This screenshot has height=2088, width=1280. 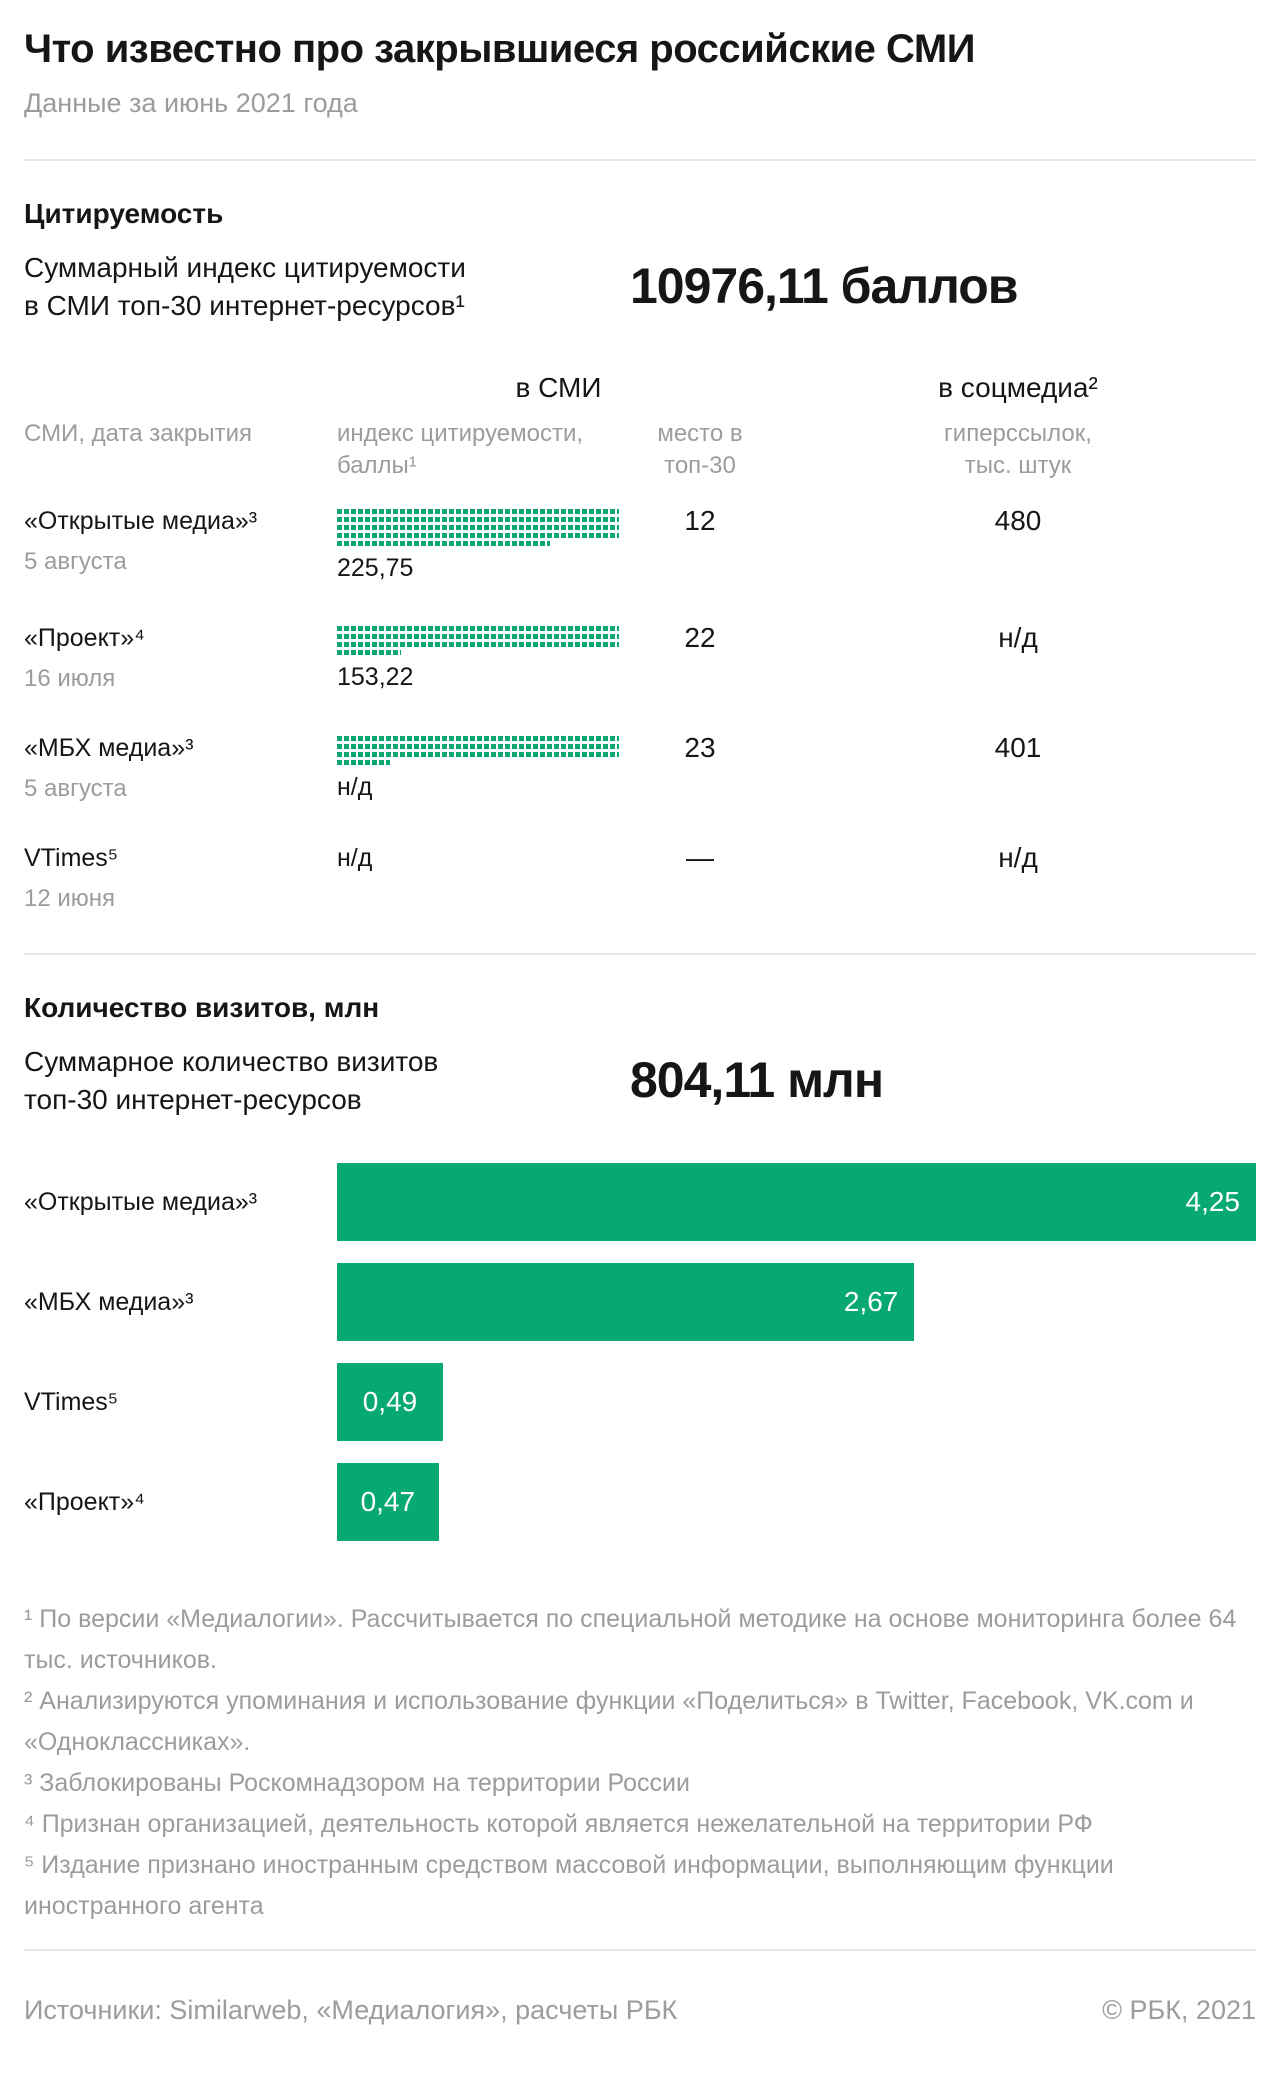 I want to click on col-header-links-text: гиперссылок, тыс. штук, so click(x=1018, y=450).